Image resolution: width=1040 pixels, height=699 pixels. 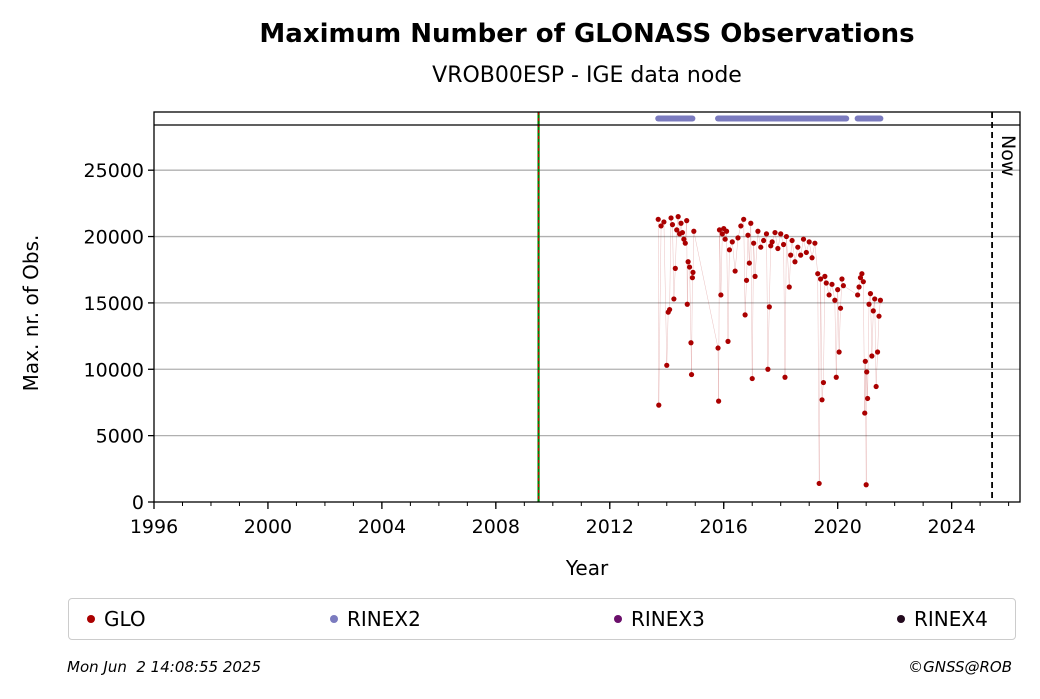 What do you see at coordinates (31, 313) in the screenshot?
I see `y-axis-label: Max. nr. of Obs.` at bounding box center [31, 313].